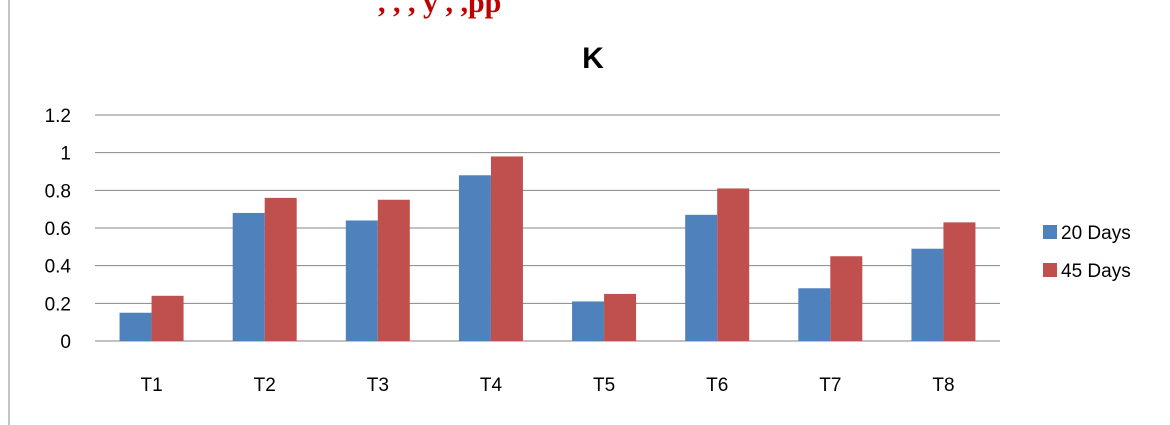 The width and height of the screenshot is (1170, 425). What do you see at coordinates (1087, 252) in the screenshot?
I see `legend: 20 Days 45 Days` at bounding box center [1087, 252].